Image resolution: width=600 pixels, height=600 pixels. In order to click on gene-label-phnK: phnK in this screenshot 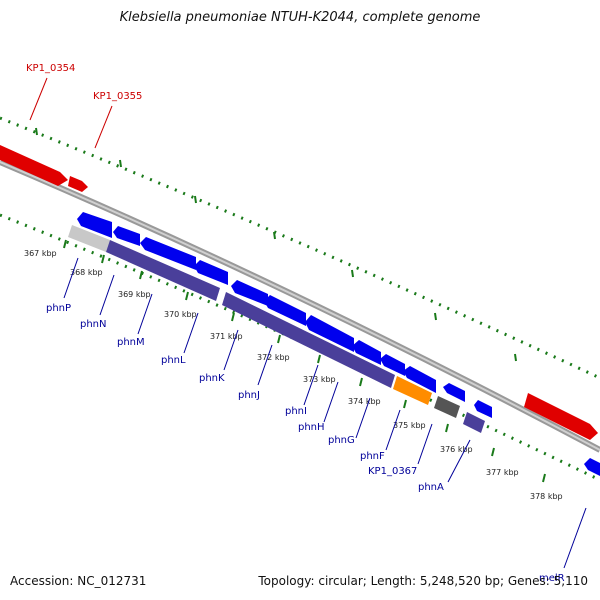, I will do `click(212, 378)`.